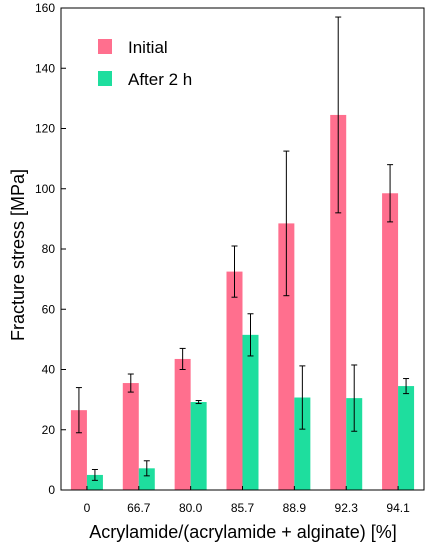 Image resolution: width=433 pixels, height=550 pixels. I want to click on x-tick-label: 80.0, so click(191, 508).